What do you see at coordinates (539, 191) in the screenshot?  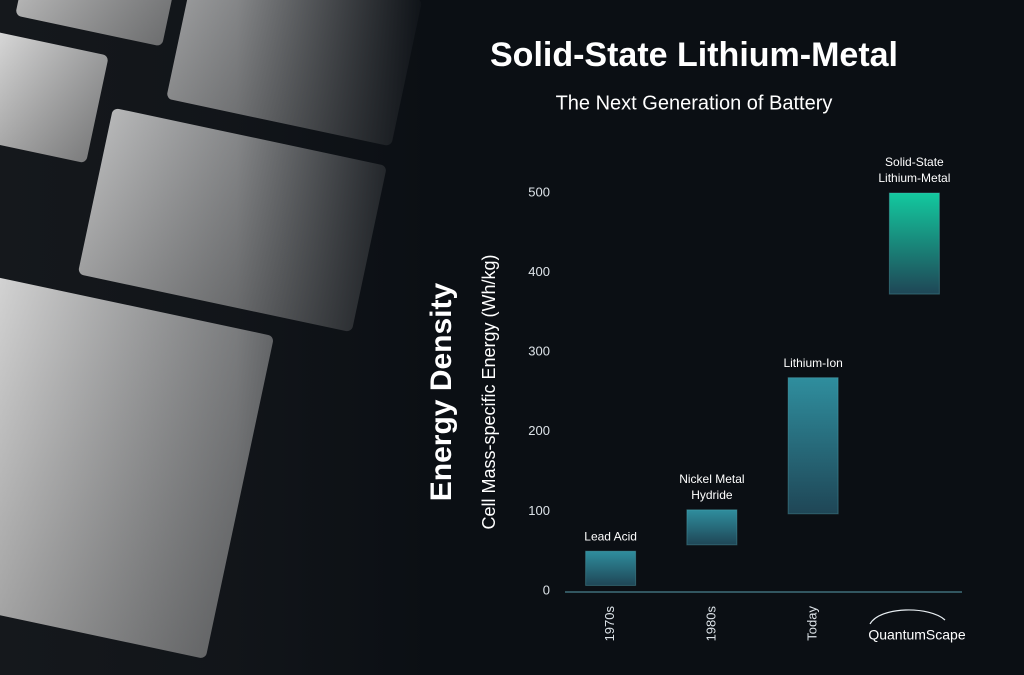 I see `y-tick-label: 500` at bounding box center [539, 191].